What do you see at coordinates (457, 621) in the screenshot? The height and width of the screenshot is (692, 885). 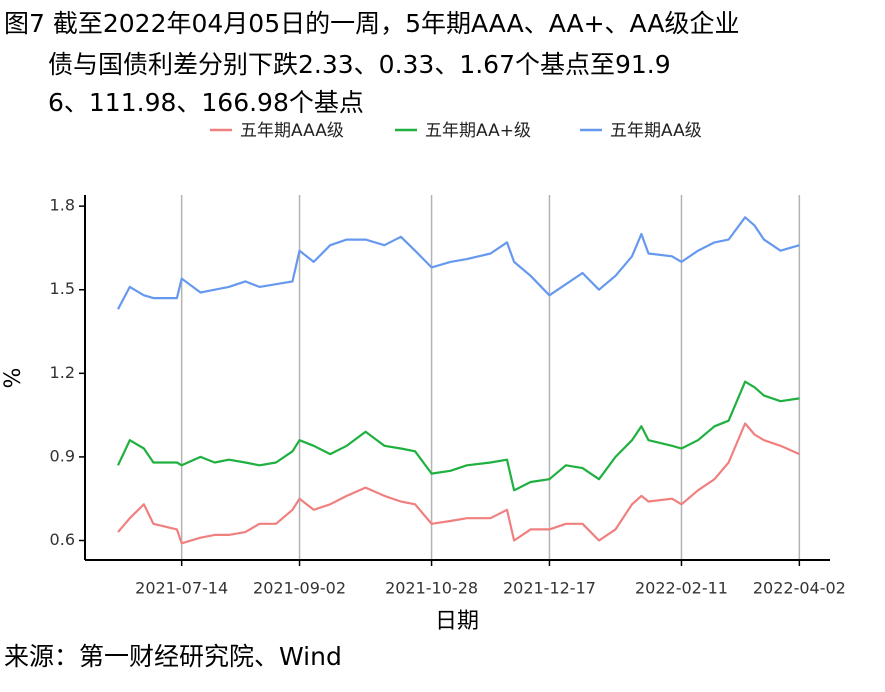 I see `x-axis-label: 日期` at bounding box center [457, 621].